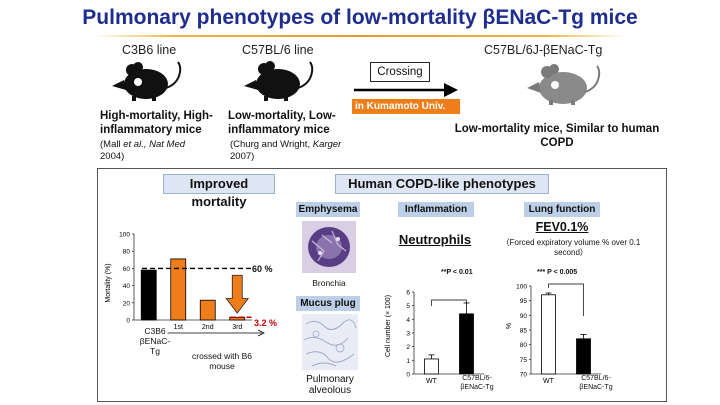 This screenshot has width=720, height=405. Describe the element at coordinates (543, 50) in the screenshot. I see `tg-line-label: C57BL/6J-βENaC-Tg` at that location.